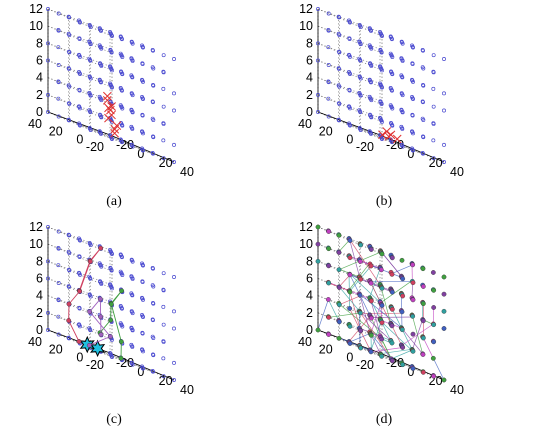 The width and height of the screenshot is (545, 431). I want to click on z-tick-label: 6, so click(39, 279).